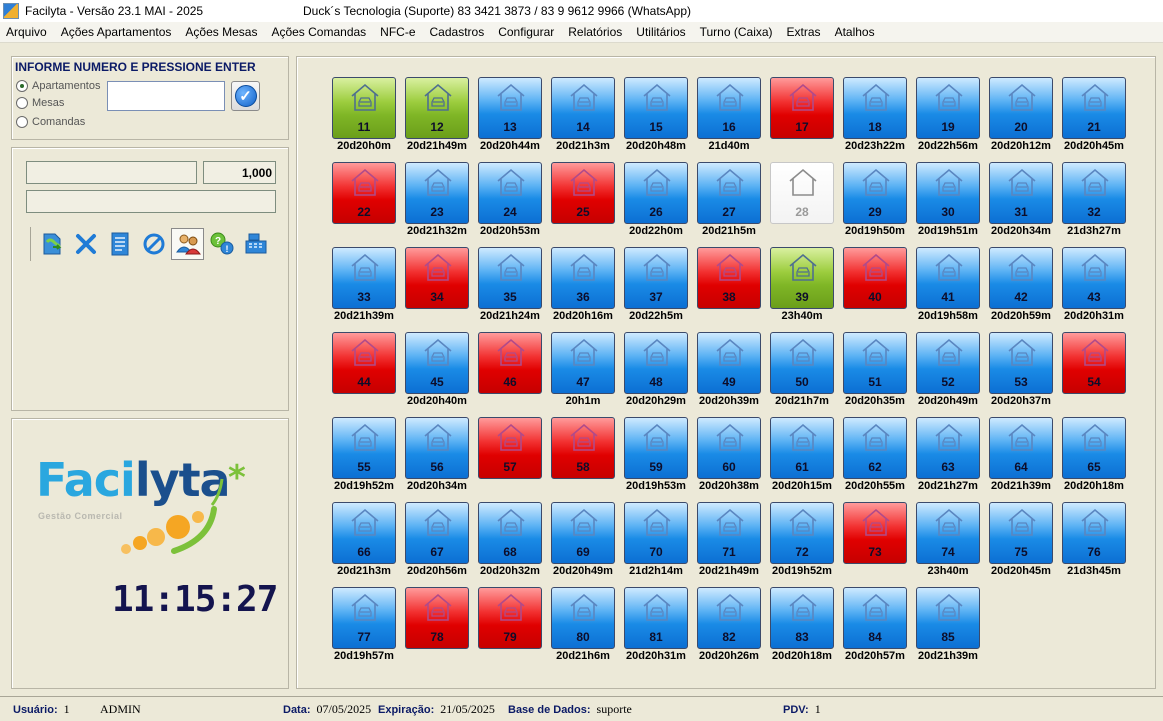 This screenshot has height=721, width=1163. What do you see at coordinates (948, 363) in the screenshot?
I see `room-tile: 52` at bounding box center [948, 363].